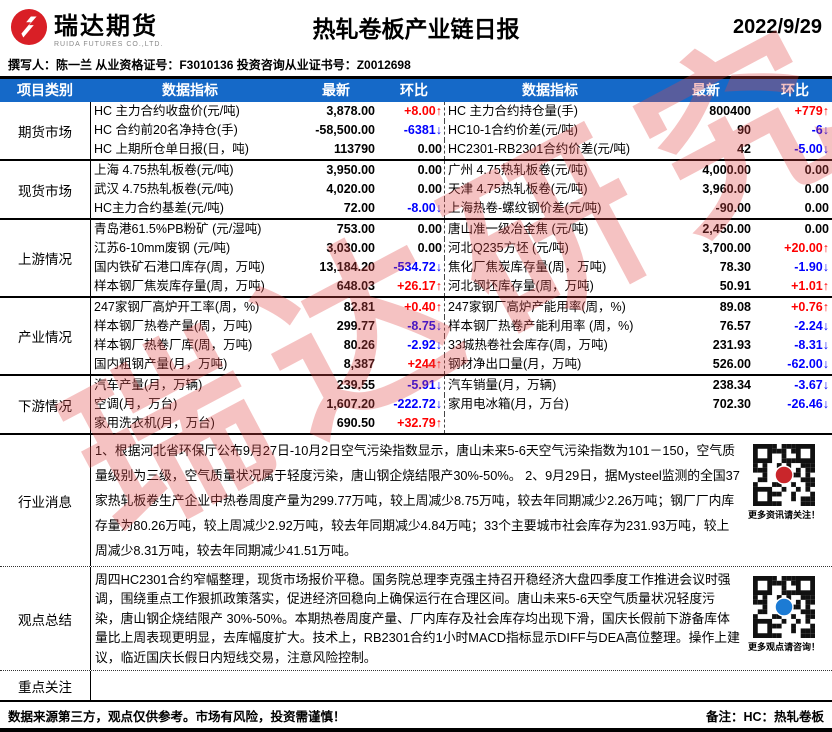 Image resolution: width=832 pixels, height=732 pixels. Describe the element at coordinates (550, 90) in the screenshot. I see `col-header-indicator-right: 数据指标` at that location.